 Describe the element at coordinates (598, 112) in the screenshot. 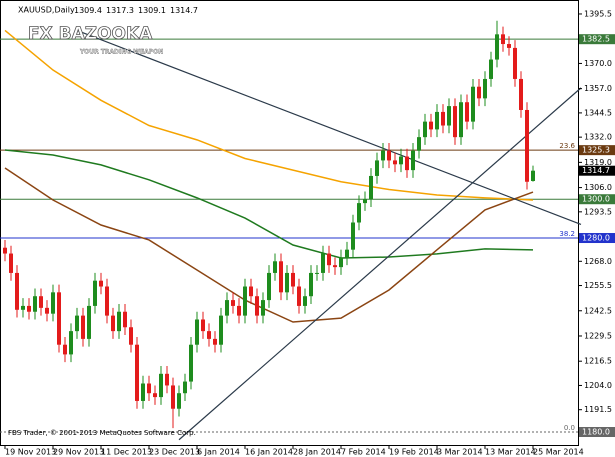

I see `y-tick-label: 1344.5` at that location.